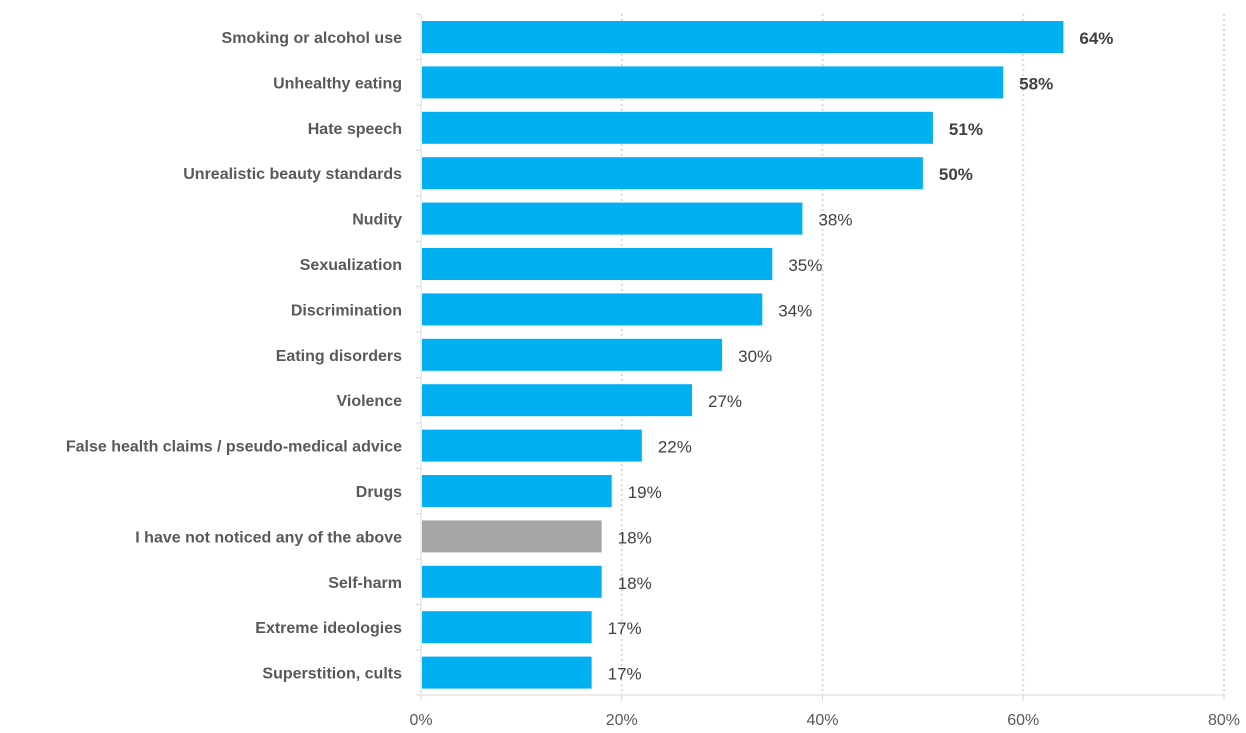  I want to click on category-label: Nudity, so click(377, 220).